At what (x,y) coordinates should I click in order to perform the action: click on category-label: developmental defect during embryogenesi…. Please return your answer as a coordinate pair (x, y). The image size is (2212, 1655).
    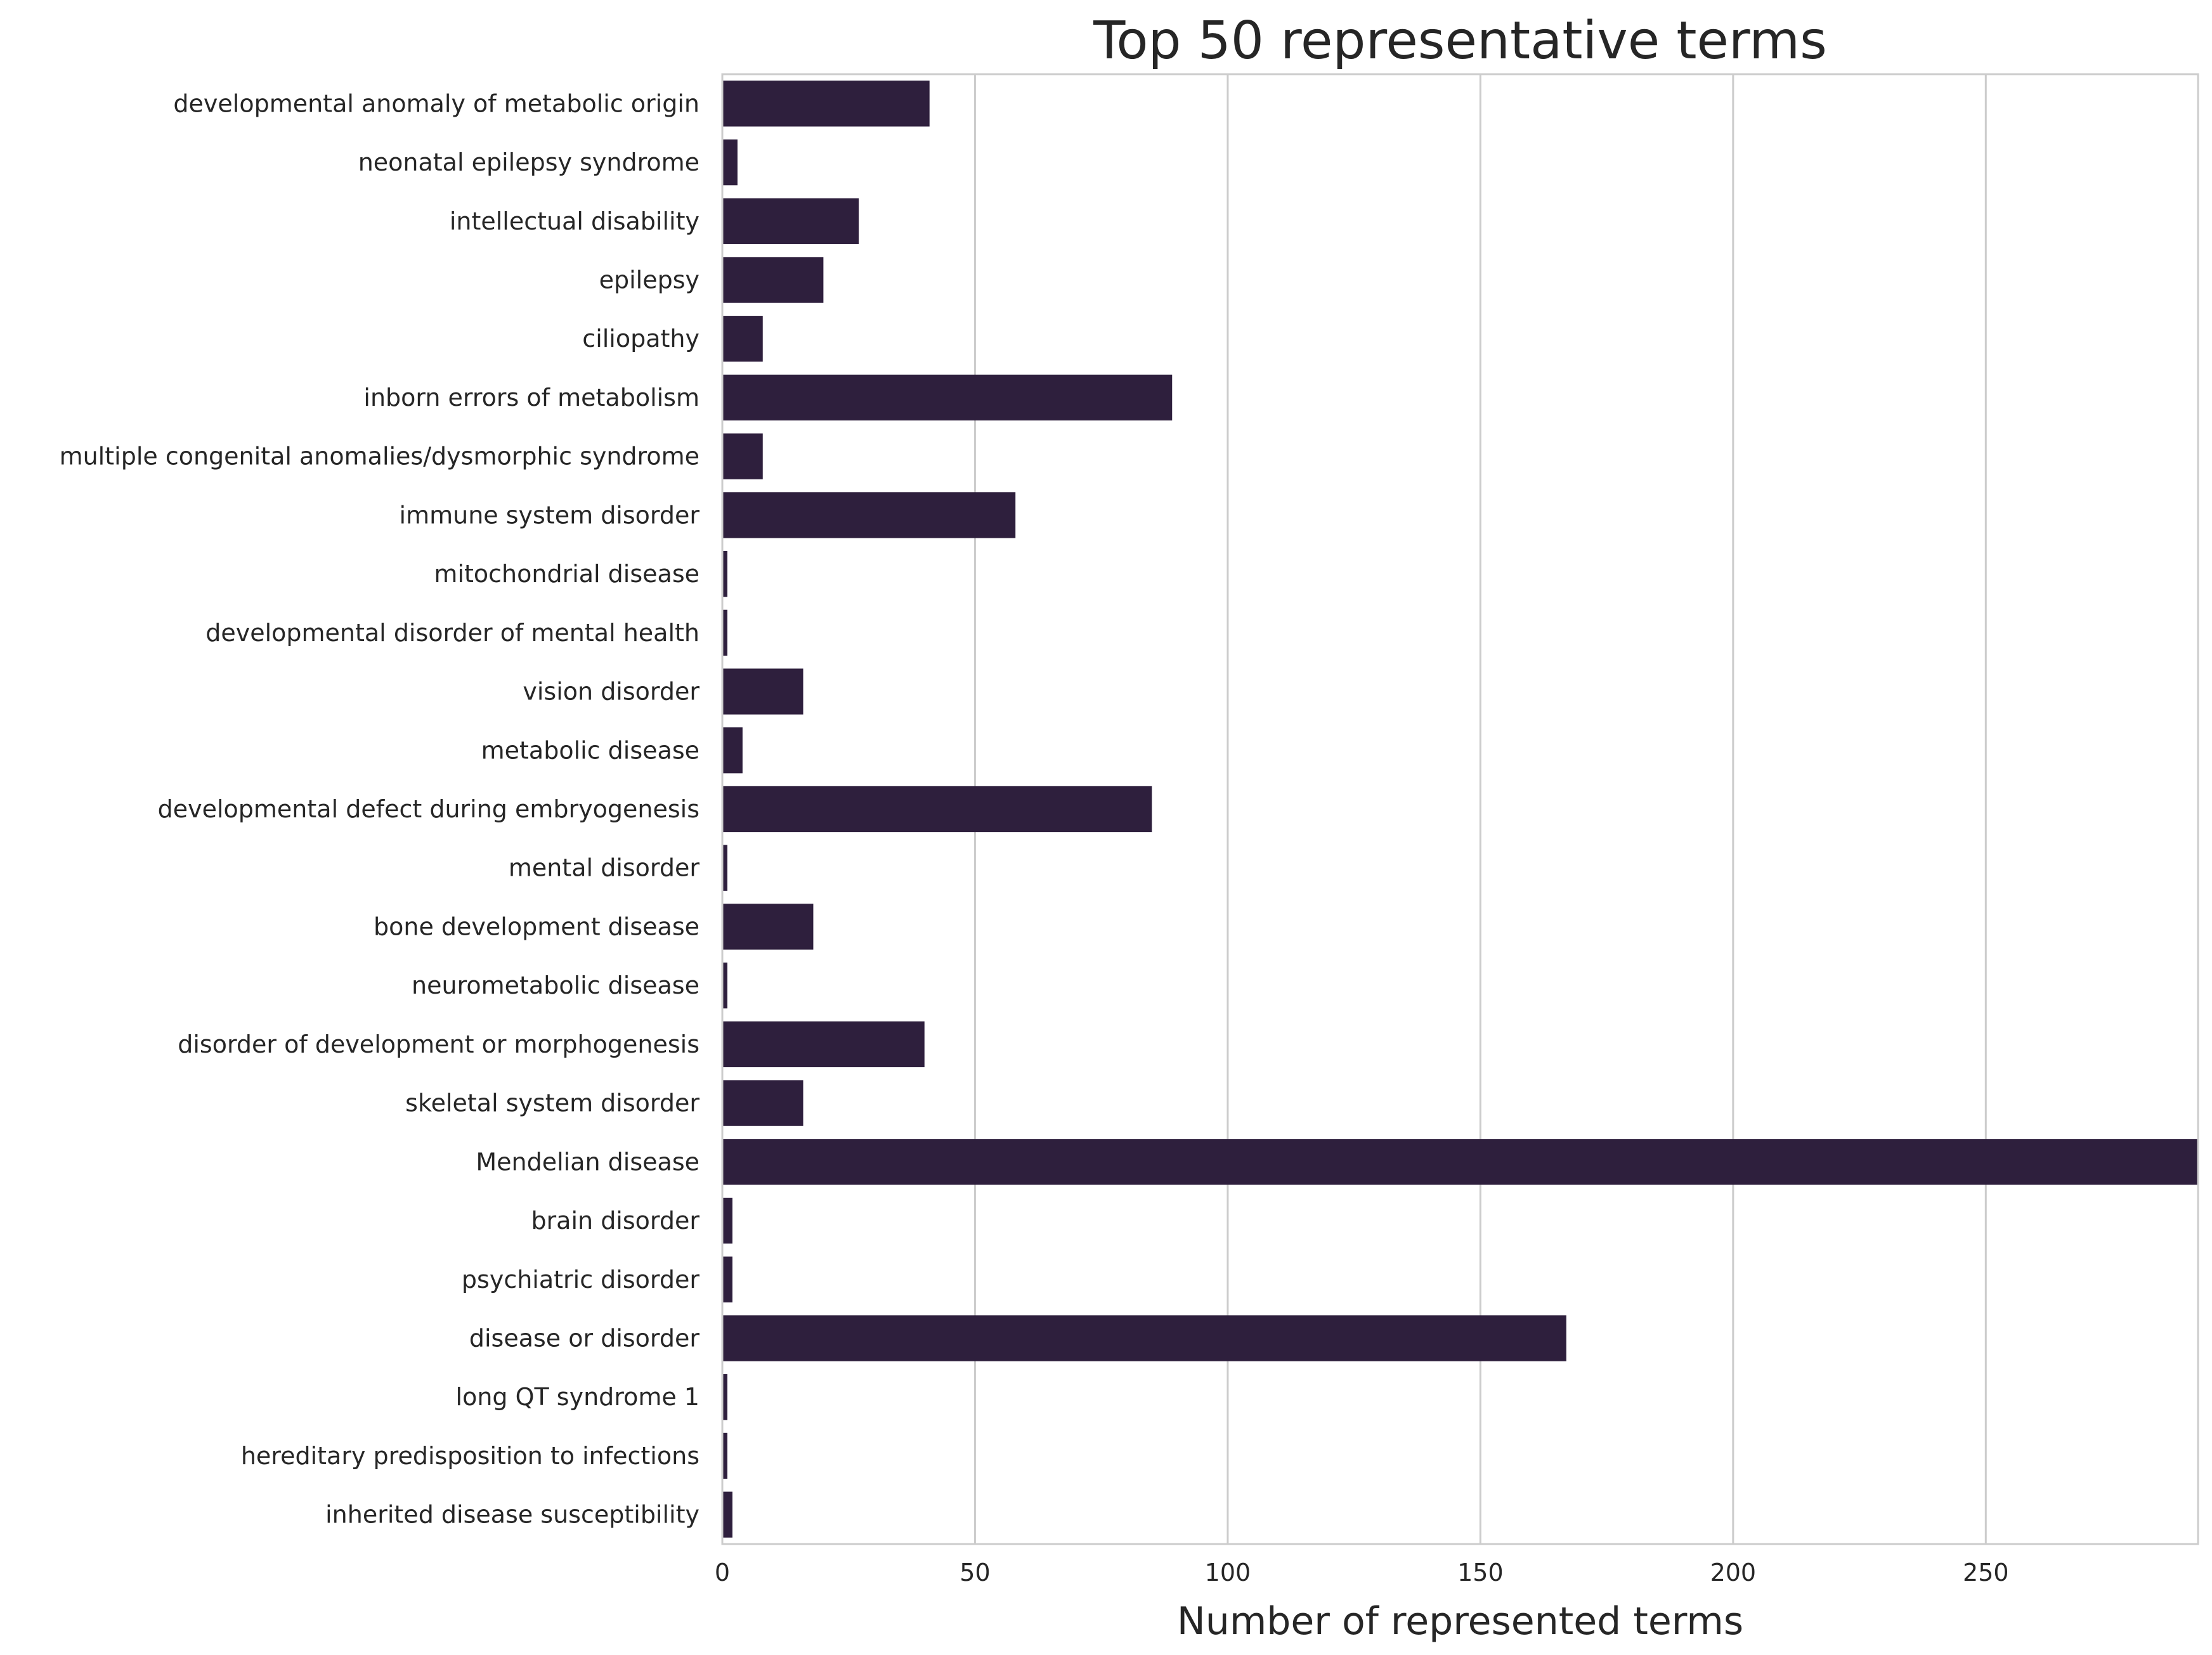
    Looking at the image, I should click on (428, 809).